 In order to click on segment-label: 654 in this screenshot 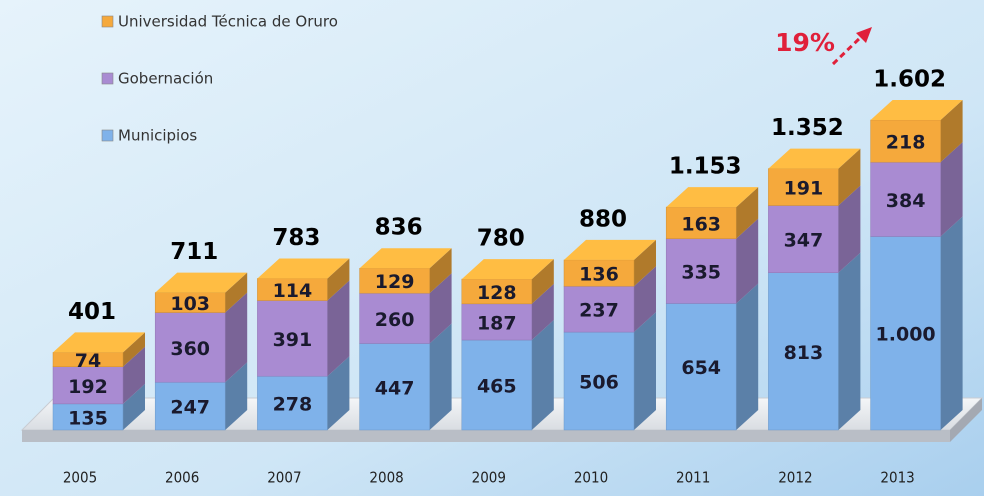, I will do `click(701, 368)`.